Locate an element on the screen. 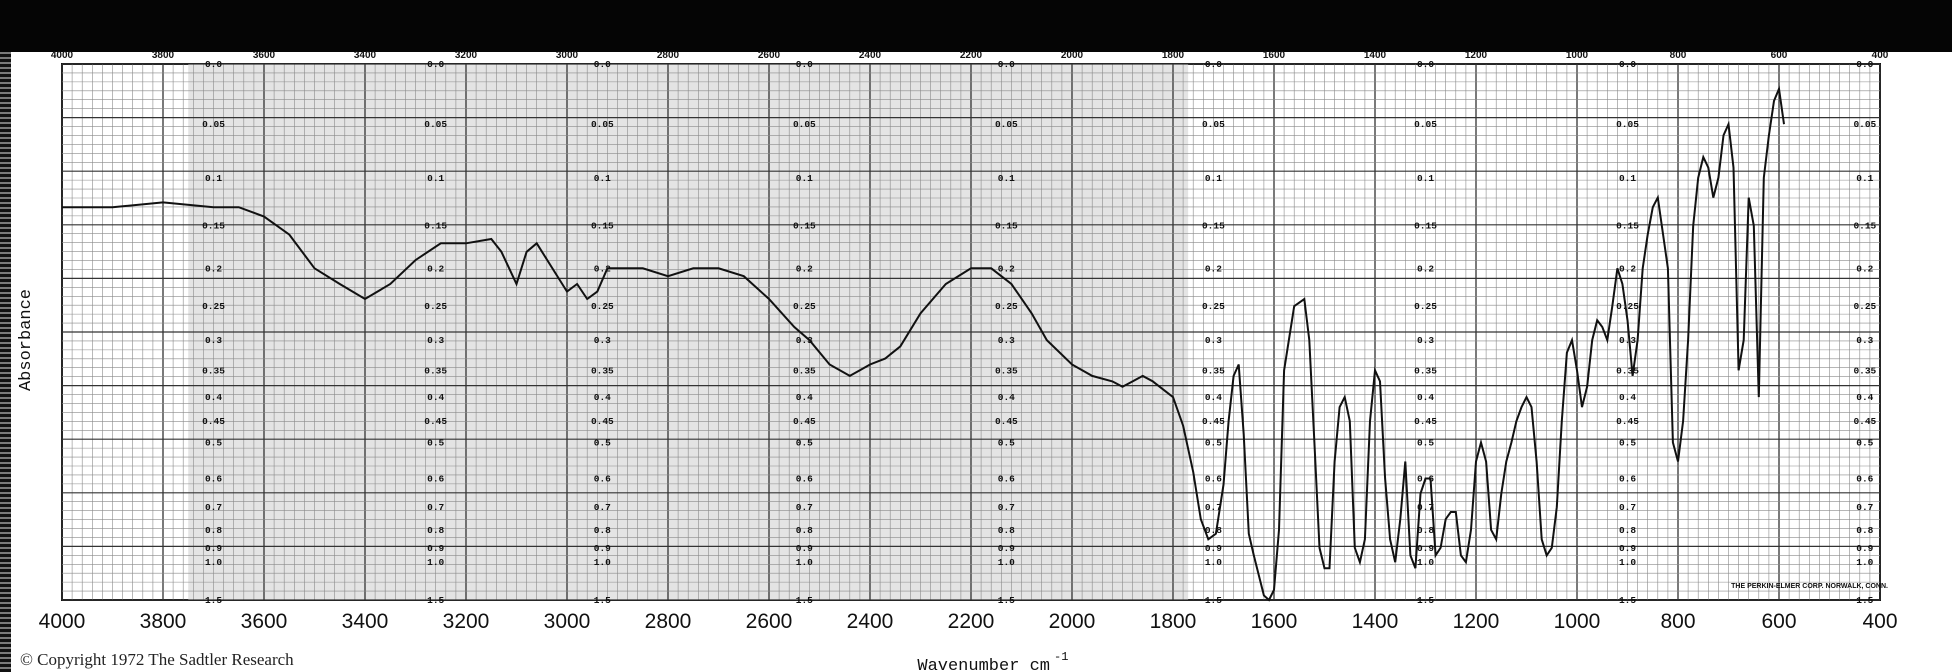 The height and width of the screenshot is (672, 1952). bottom-tick-label: 2200 is located at coordinates (971, 621).